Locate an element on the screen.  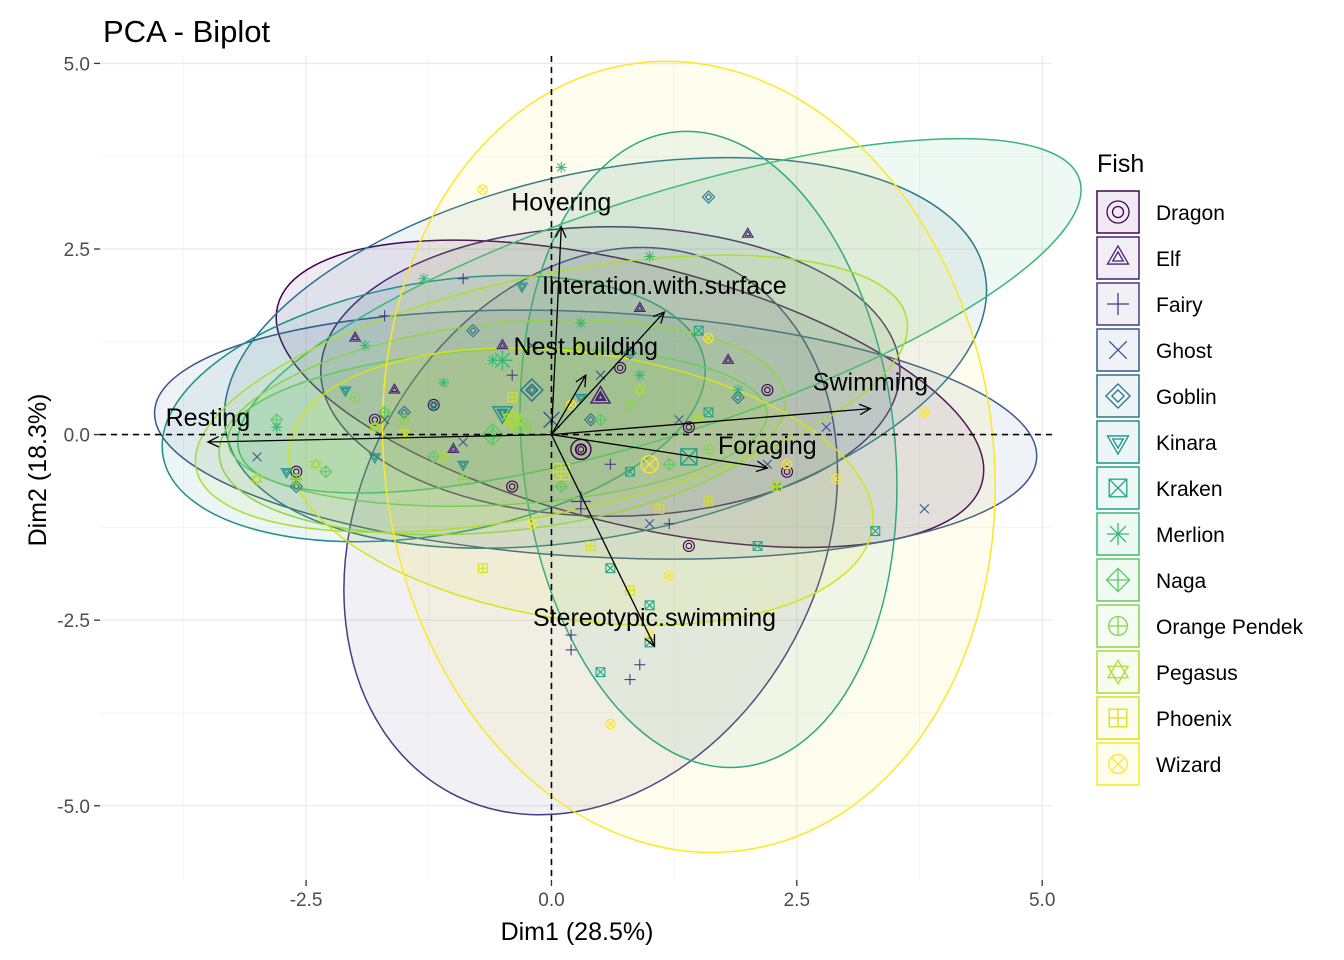
y-axis-title: Dim2 (18.3%) is located at coordinates (38, 470).